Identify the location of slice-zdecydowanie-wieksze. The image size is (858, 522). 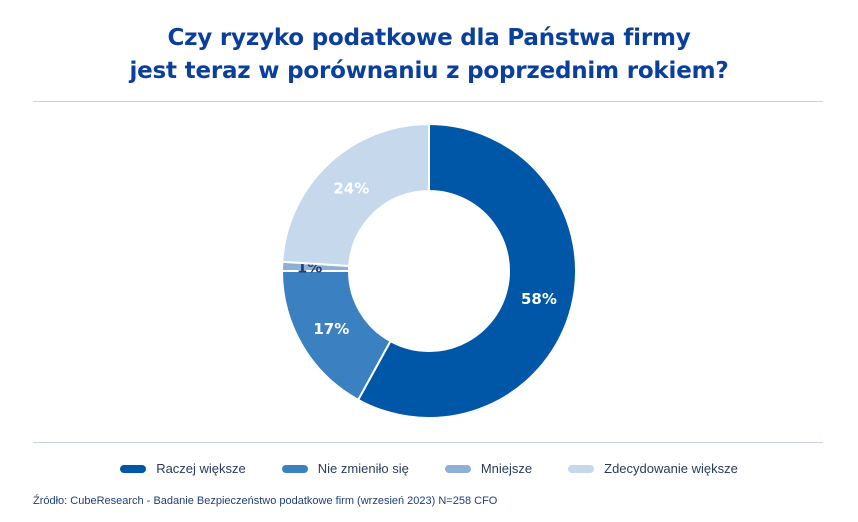
(355, 195).